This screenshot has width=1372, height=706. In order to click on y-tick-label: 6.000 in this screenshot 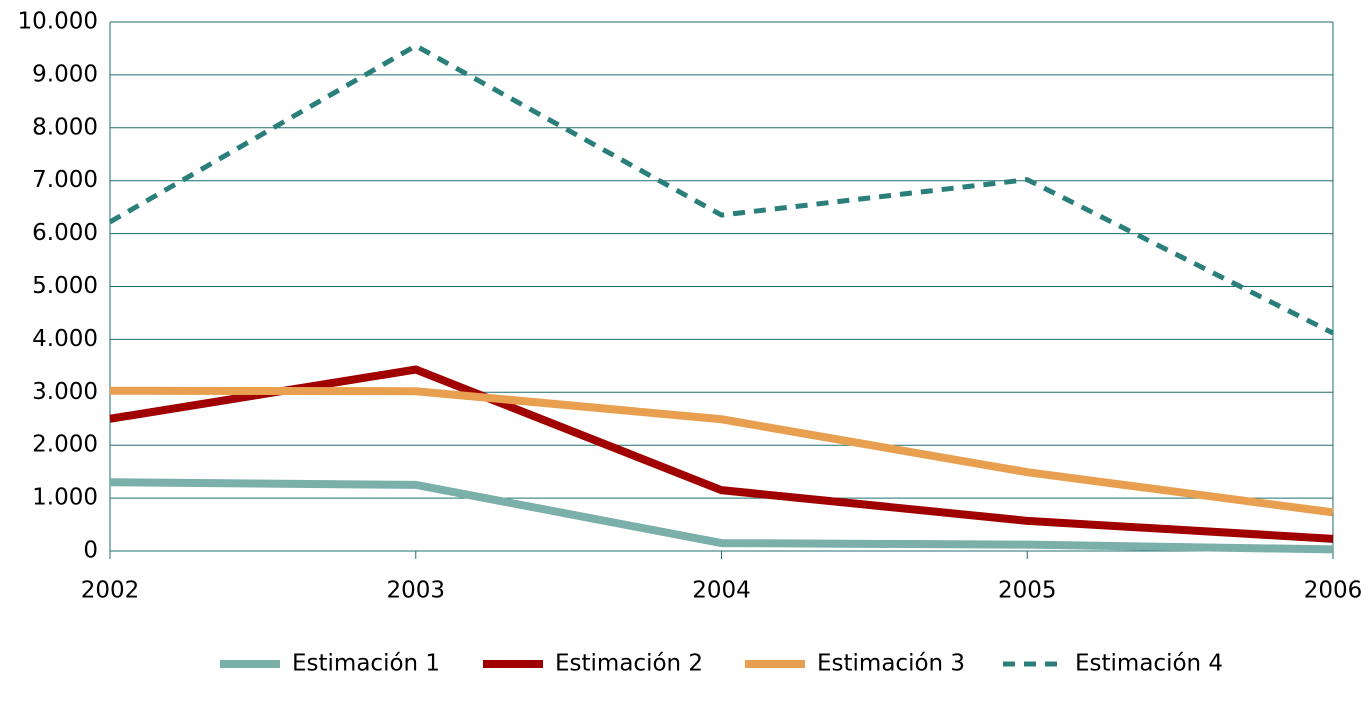, I will do `click(65, 233)`.